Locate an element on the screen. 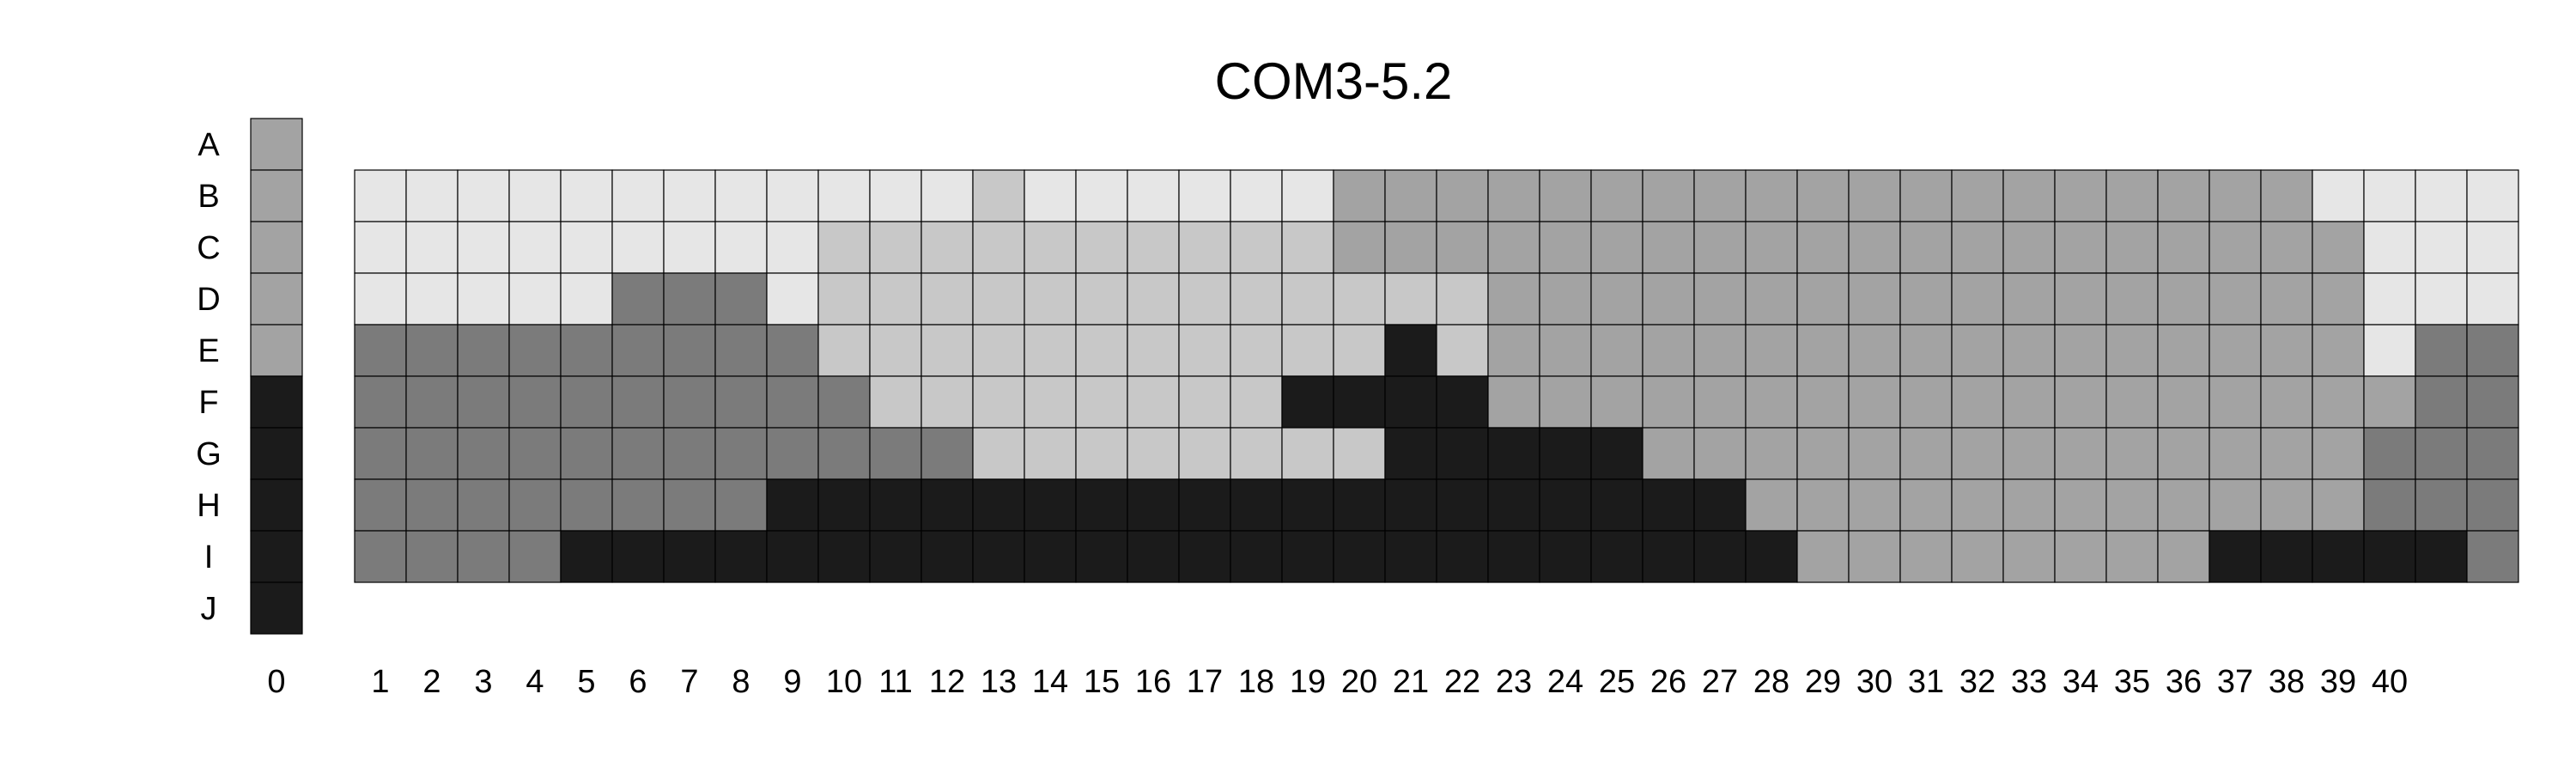  col-tick-29: 29 is located at coordinates (1823, 682).